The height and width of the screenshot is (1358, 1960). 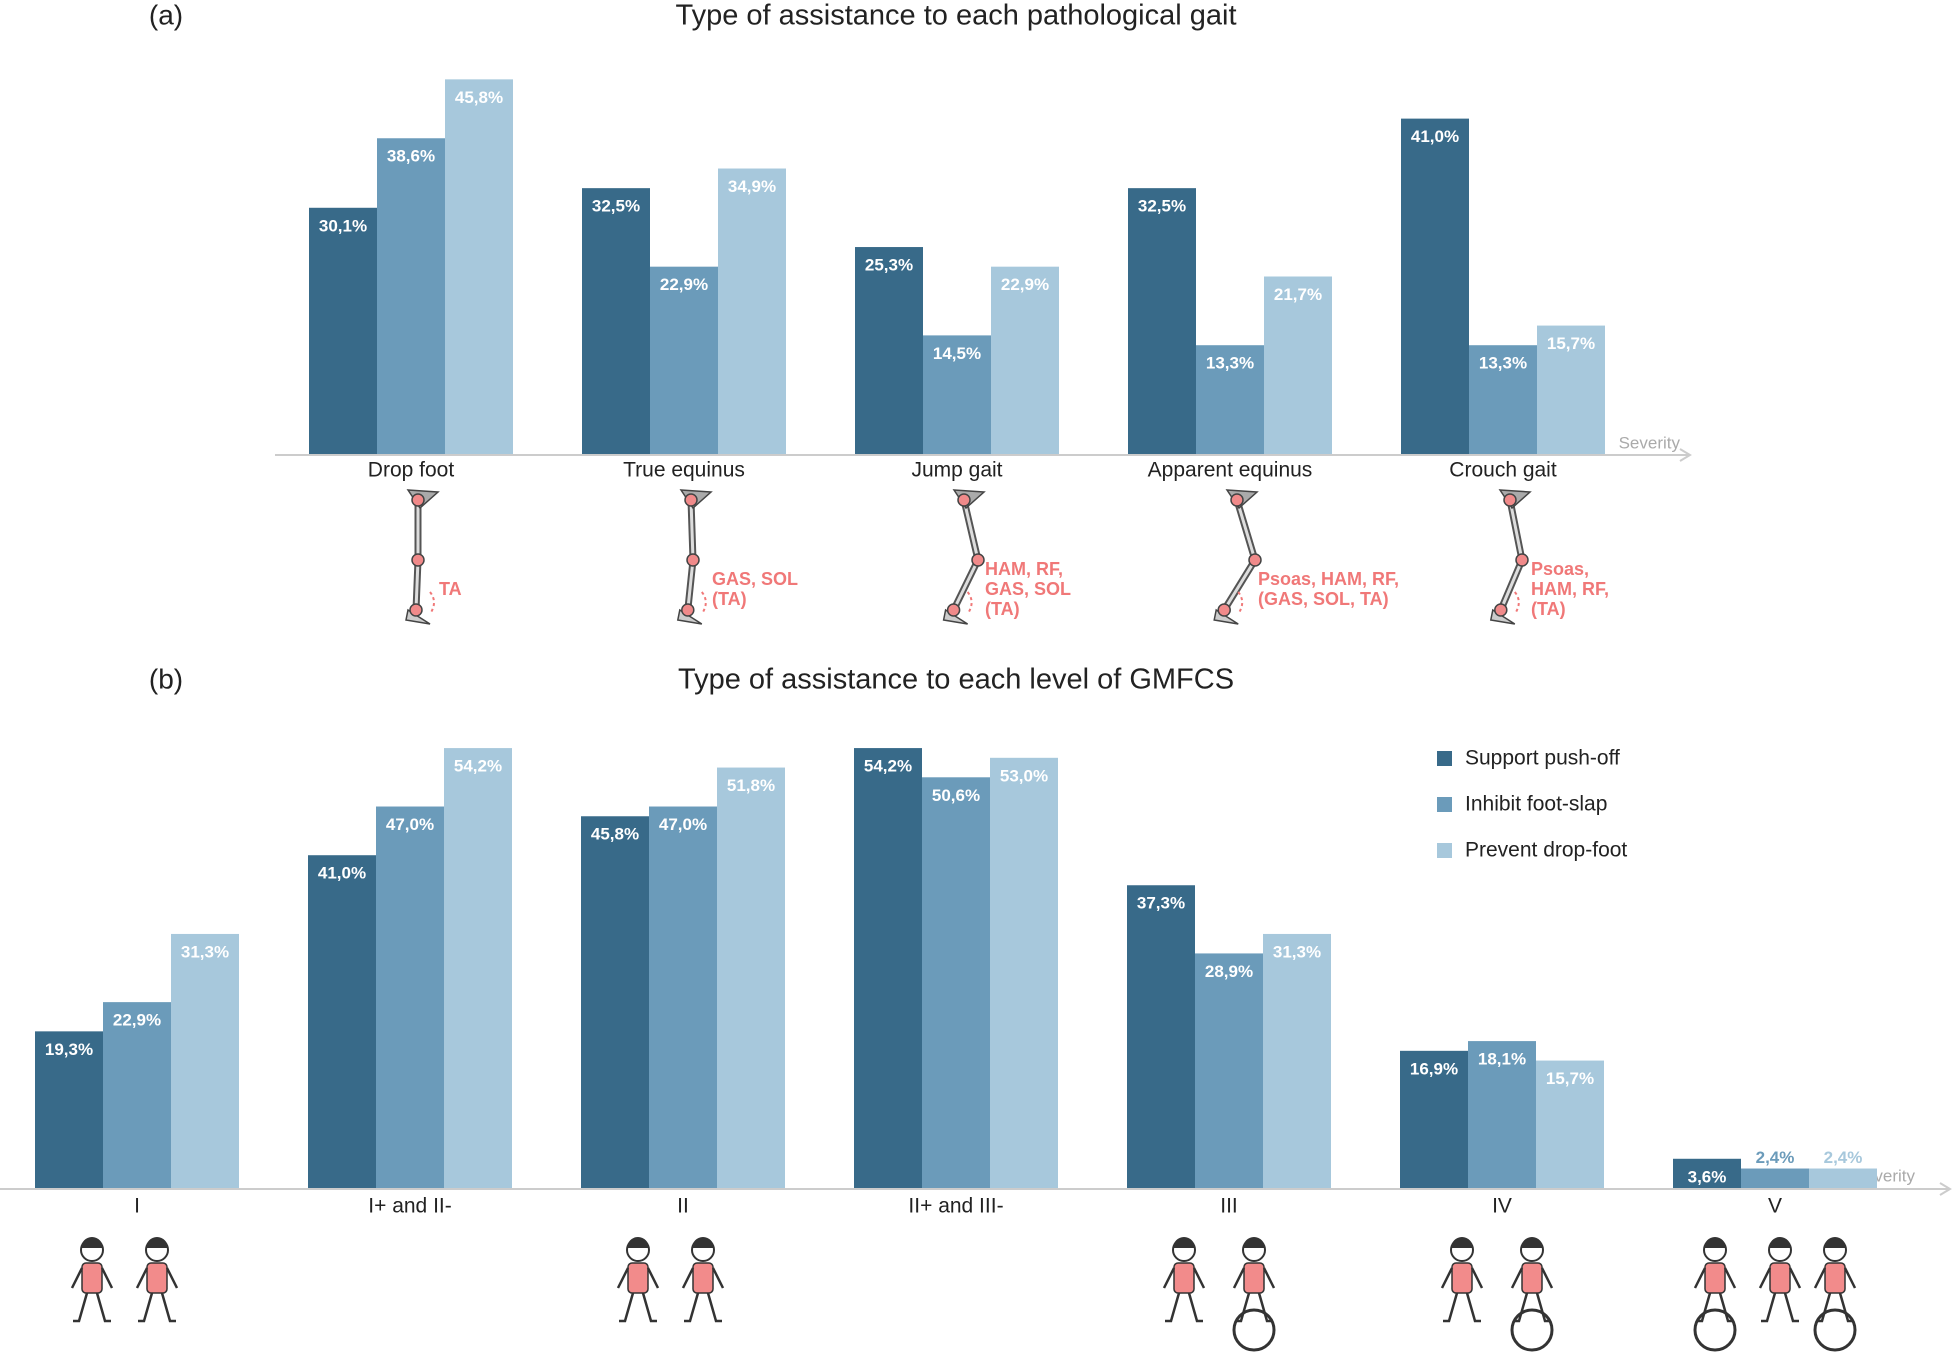 What do you see at coordinates (343, 225) in the screenshot?
I see `value-label: 30,1%` at bounding box center [343, 225].